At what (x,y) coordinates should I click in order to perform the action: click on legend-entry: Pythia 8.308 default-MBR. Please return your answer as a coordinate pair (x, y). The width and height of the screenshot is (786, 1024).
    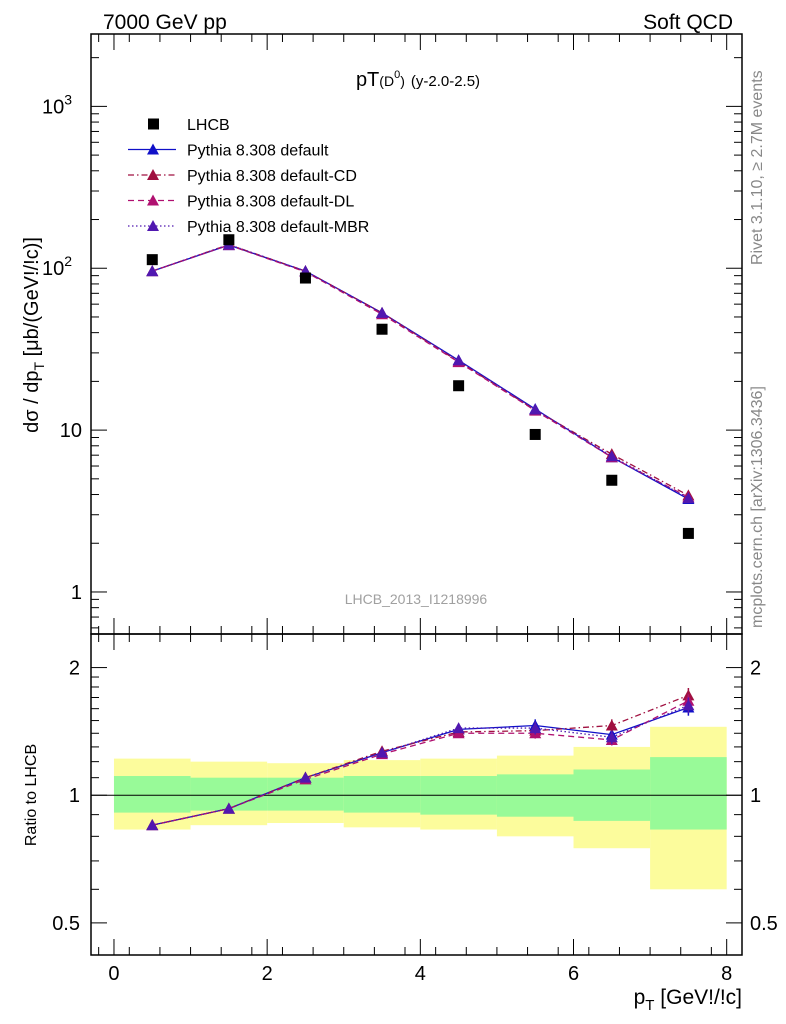
    Looking at the image, I should click on (248, 227).